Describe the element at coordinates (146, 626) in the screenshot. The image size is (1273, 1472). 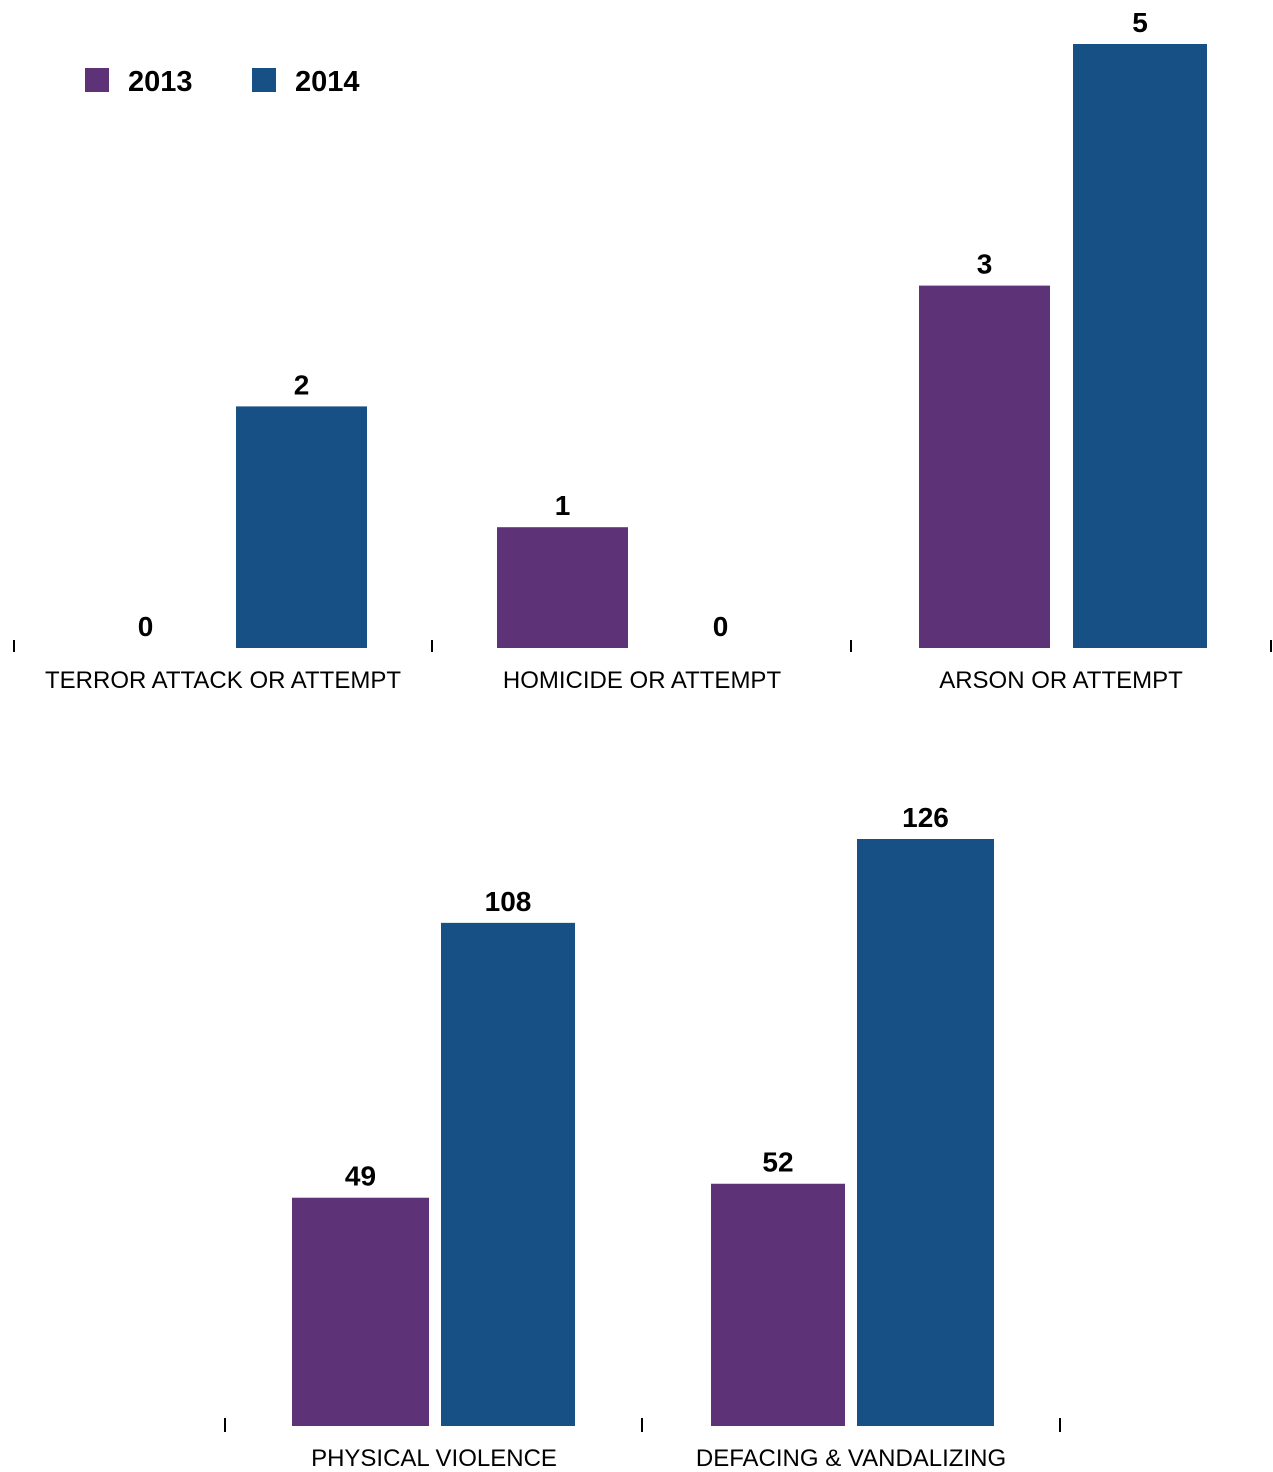
I see `data-label-terror-attack-or-attempt-2013: 0` at that location.